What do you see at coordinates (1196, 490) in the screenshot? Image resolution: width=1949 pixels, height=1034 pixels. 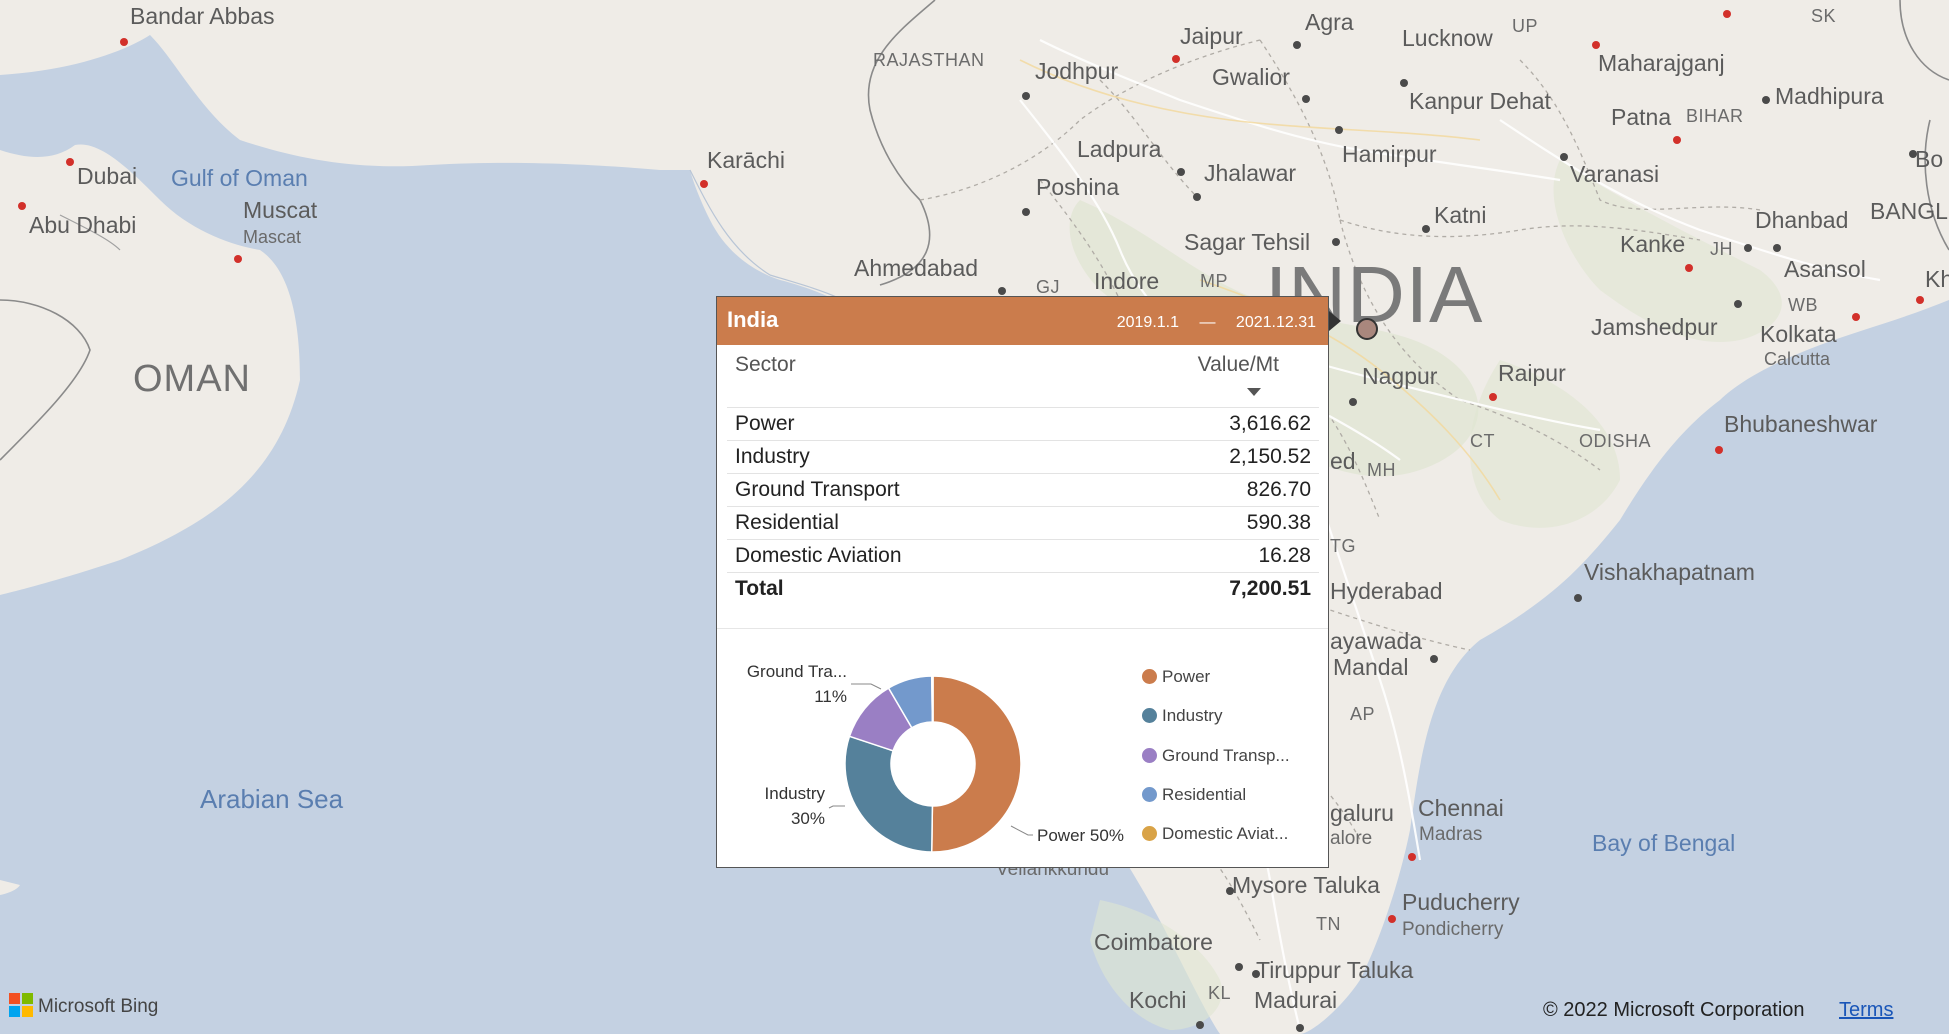 I see `value-cell: 826.70` at bounding box center [1196, 490].